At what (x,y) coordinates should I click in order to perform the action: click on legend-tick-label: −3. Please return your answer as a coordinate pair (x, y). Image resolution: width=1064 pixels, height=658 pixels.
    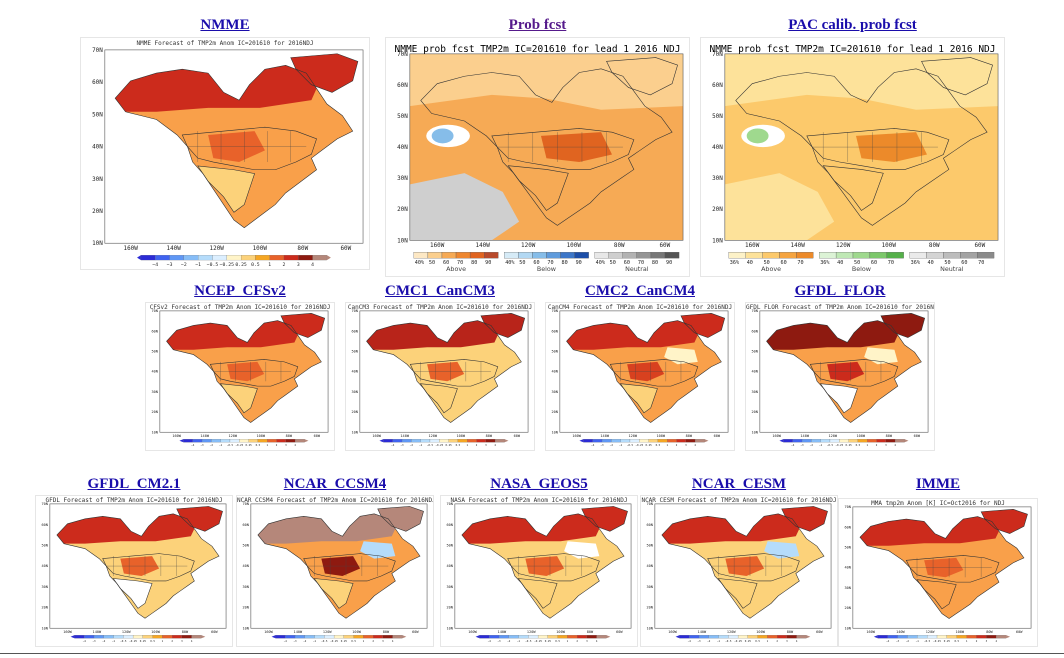
    Looking at the image, I should click on (402, 445).